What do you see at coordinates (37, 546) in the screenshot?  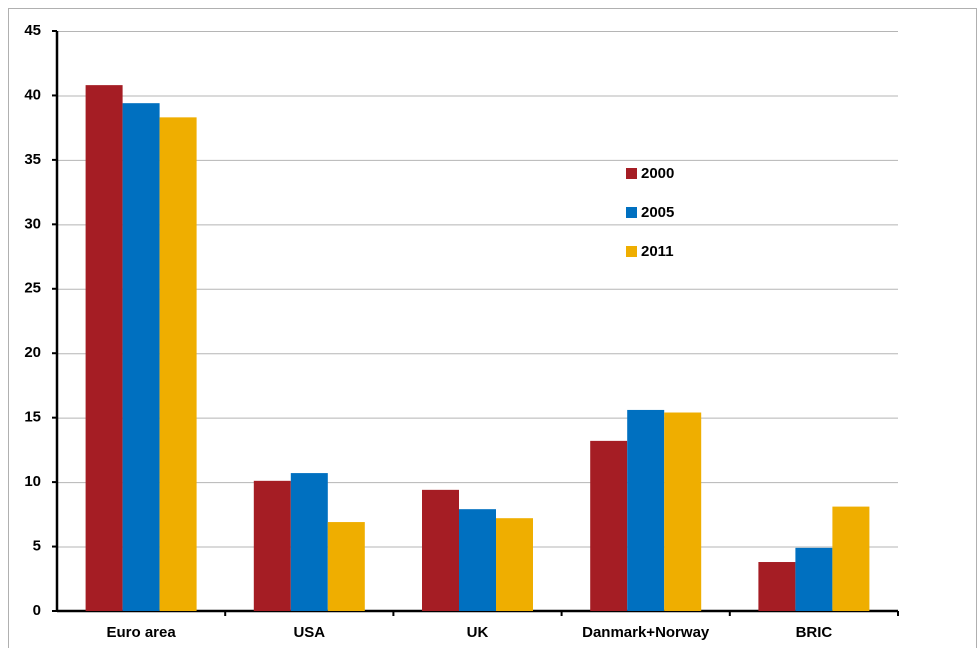 I see `y-tick-label: 5` at bounding box center [37, 546].